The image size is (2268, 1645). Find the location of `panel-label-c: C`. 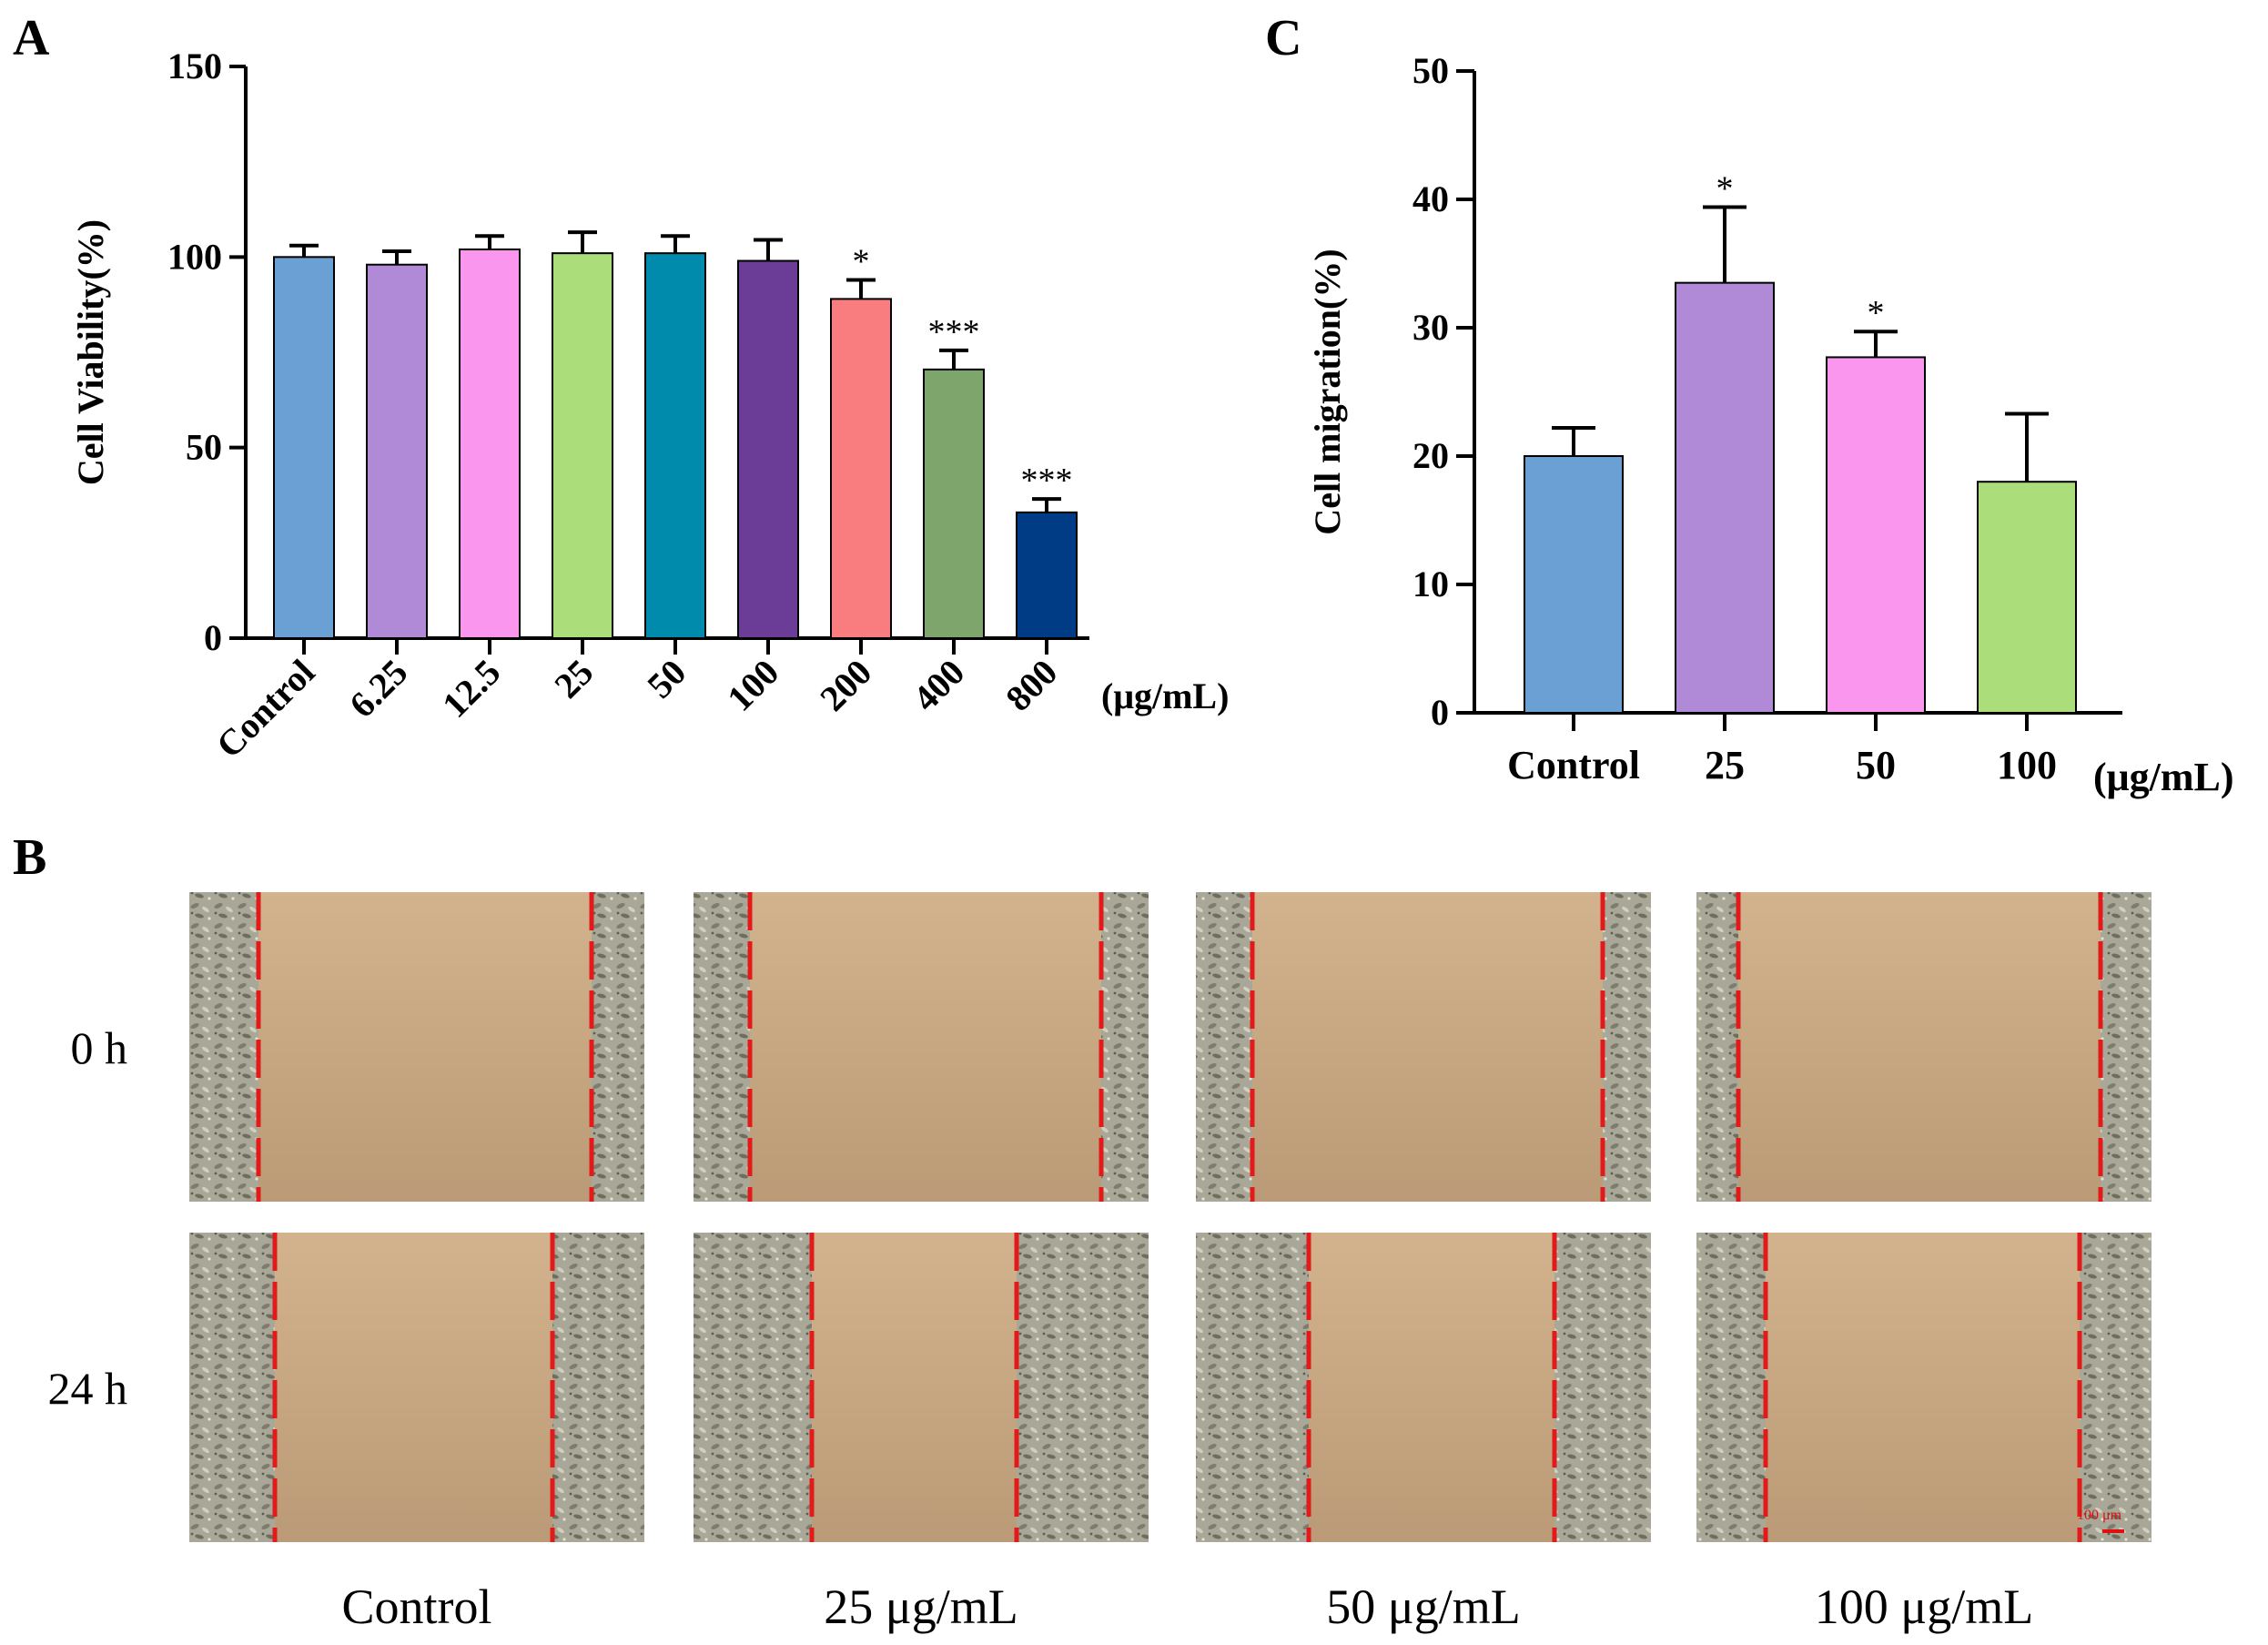

panel-label-c: C is located at coordinates (1283, 38).